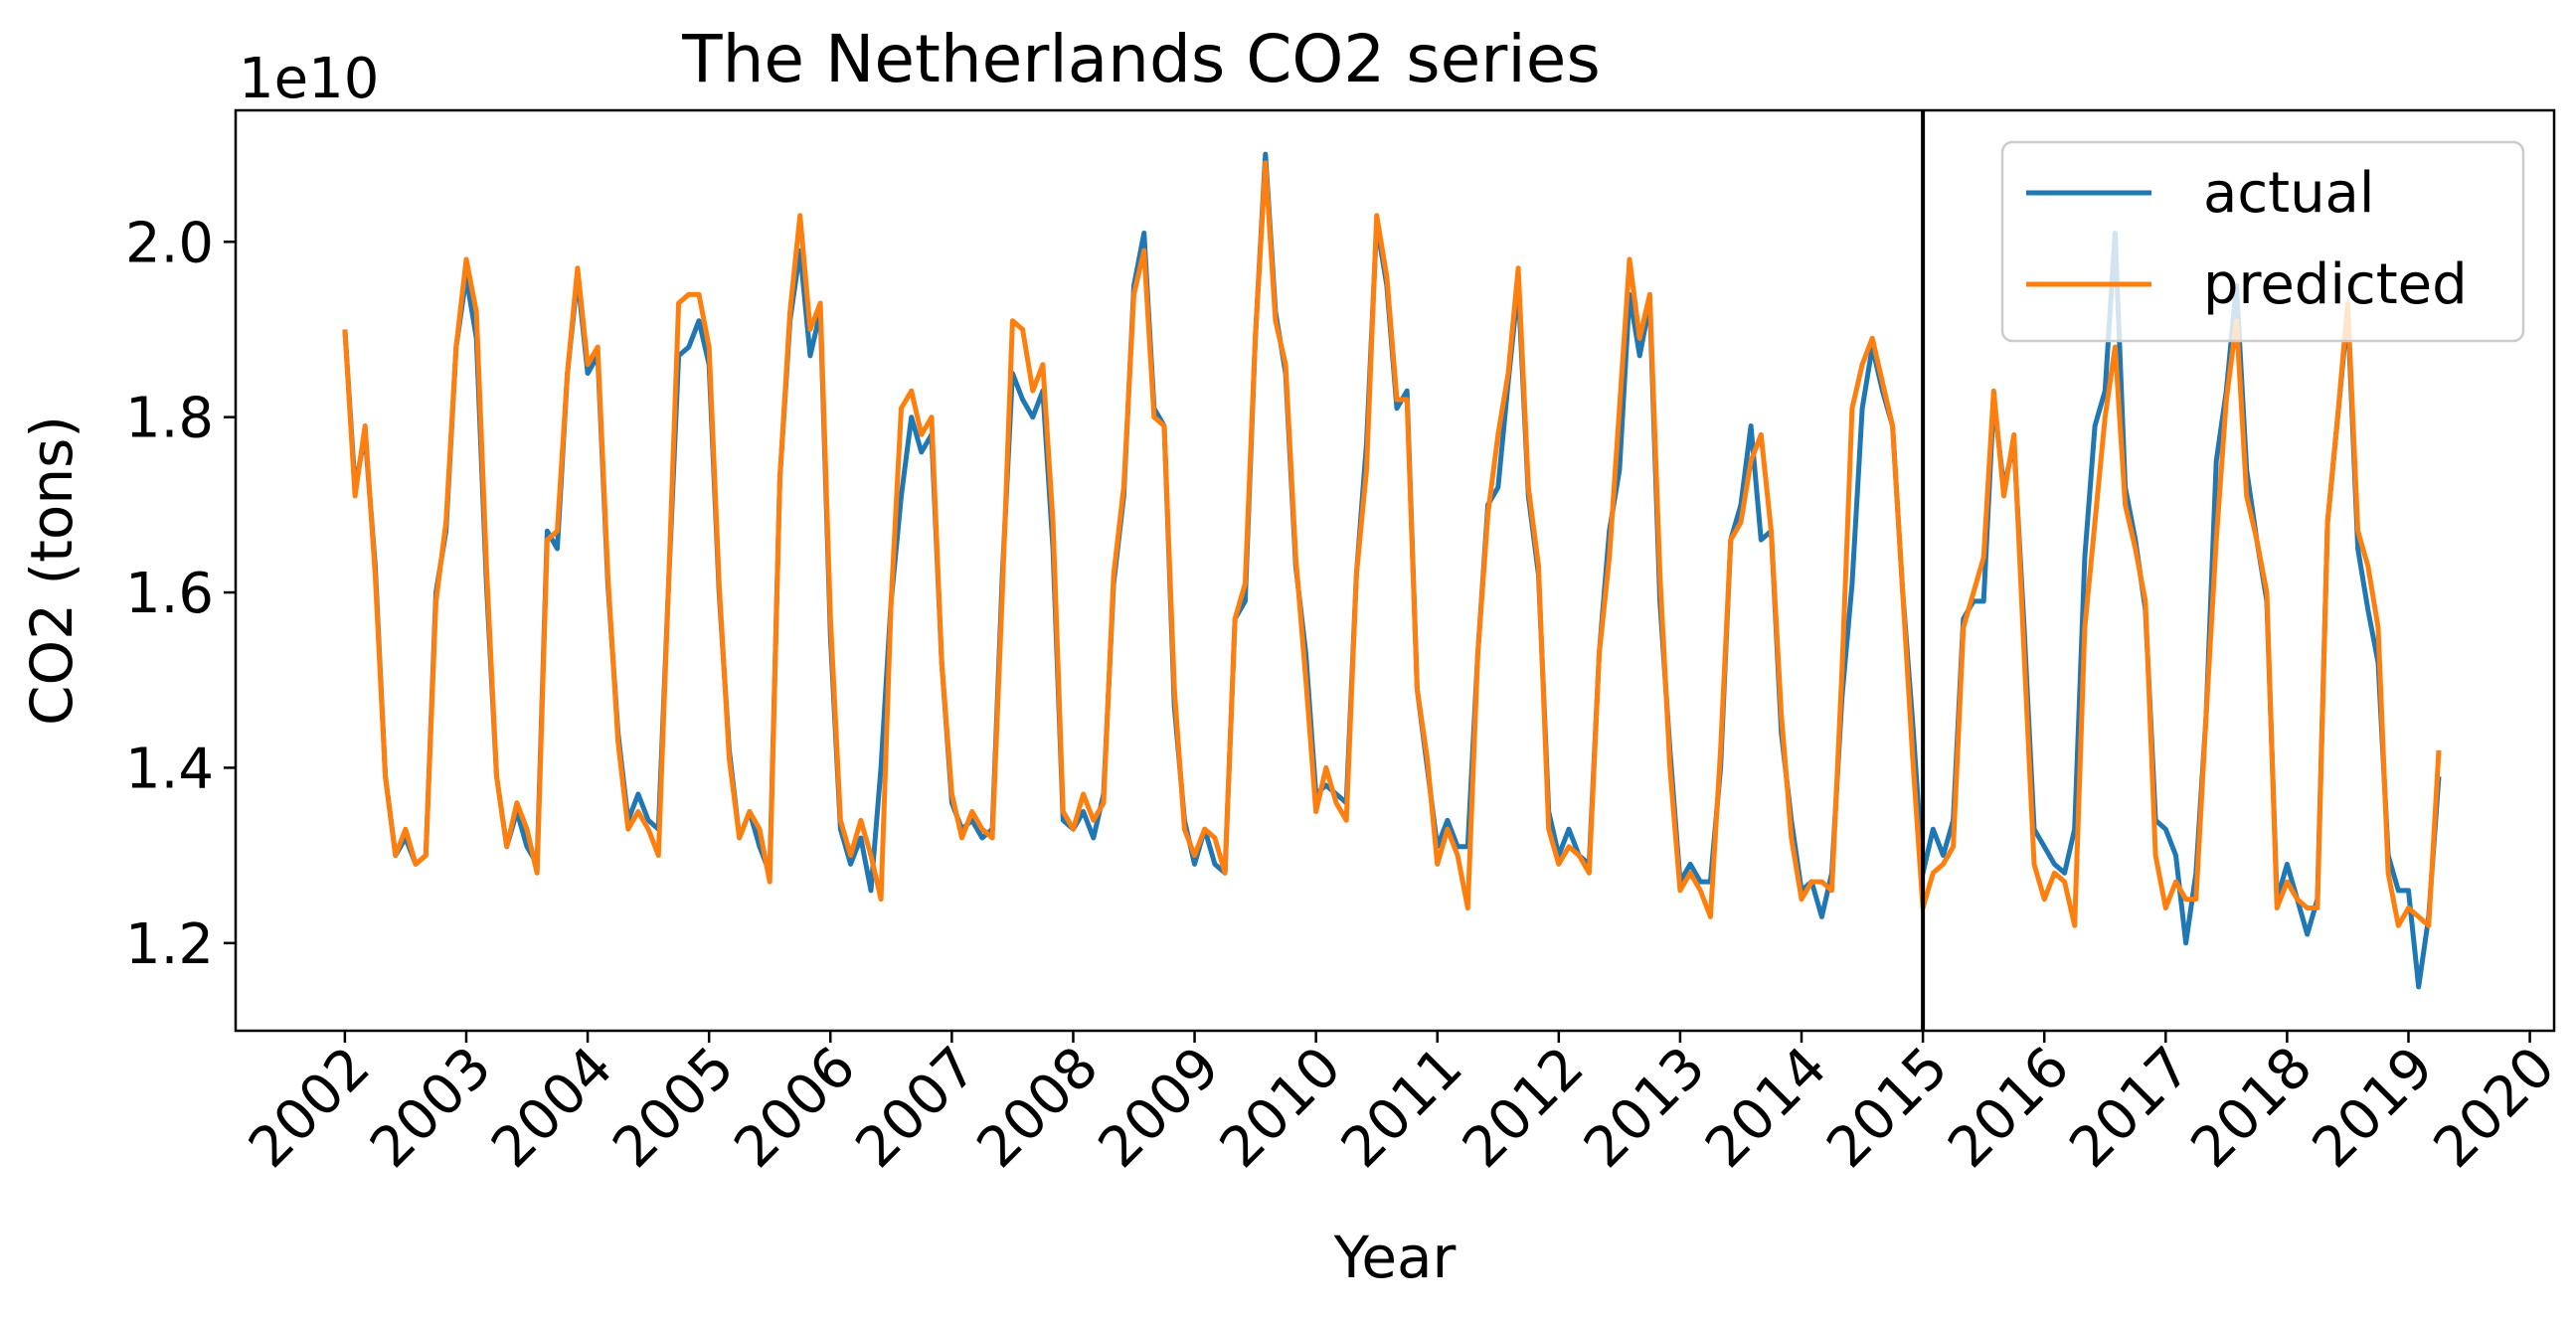 Image resolution: width=2576 pixels, height=1318 pixels. What do you see at coordinates (2288, 193) in the screenshot?
I see `legend-actual-label: actual` at bounding box center [2288, 193].